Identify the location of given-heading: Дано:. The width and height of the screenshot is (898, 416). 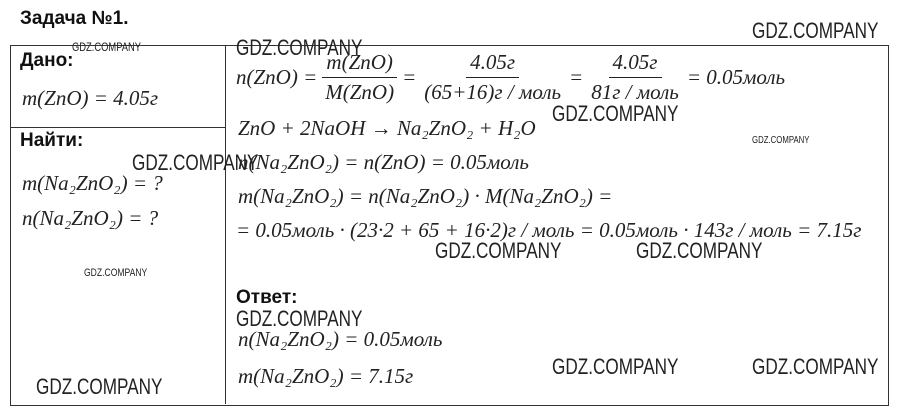
(47, 60).